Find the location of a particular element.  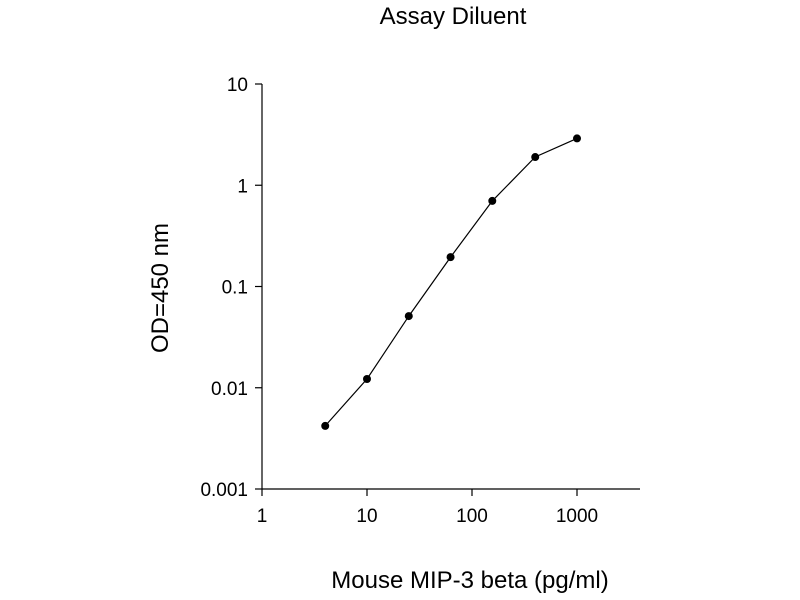

x-tick-label: 100 is located at coordinates (472, 516).